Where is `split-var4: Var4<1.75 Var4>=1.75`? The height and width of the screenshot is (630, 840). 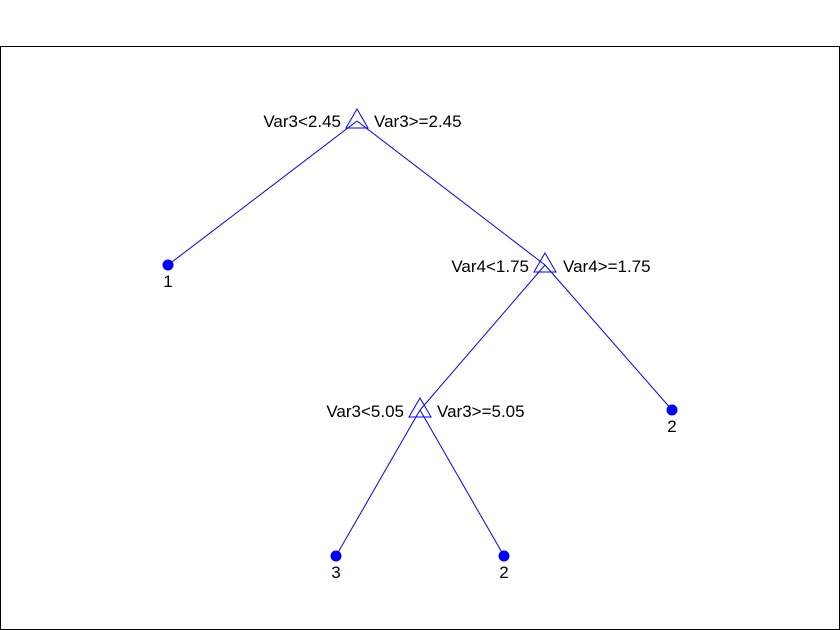
split-var4: Var4<1.75 Var4>=1.75 is located at coordinates (551, 264).